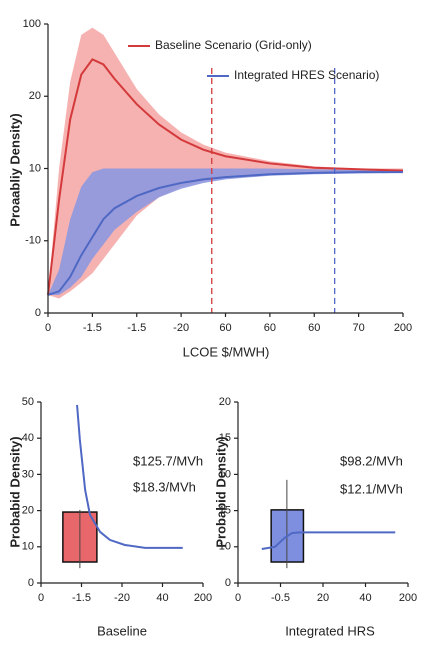 The width and height of the screenshot is (442, 651). I want to click on y-tick-label: 100, so click(32, 24).